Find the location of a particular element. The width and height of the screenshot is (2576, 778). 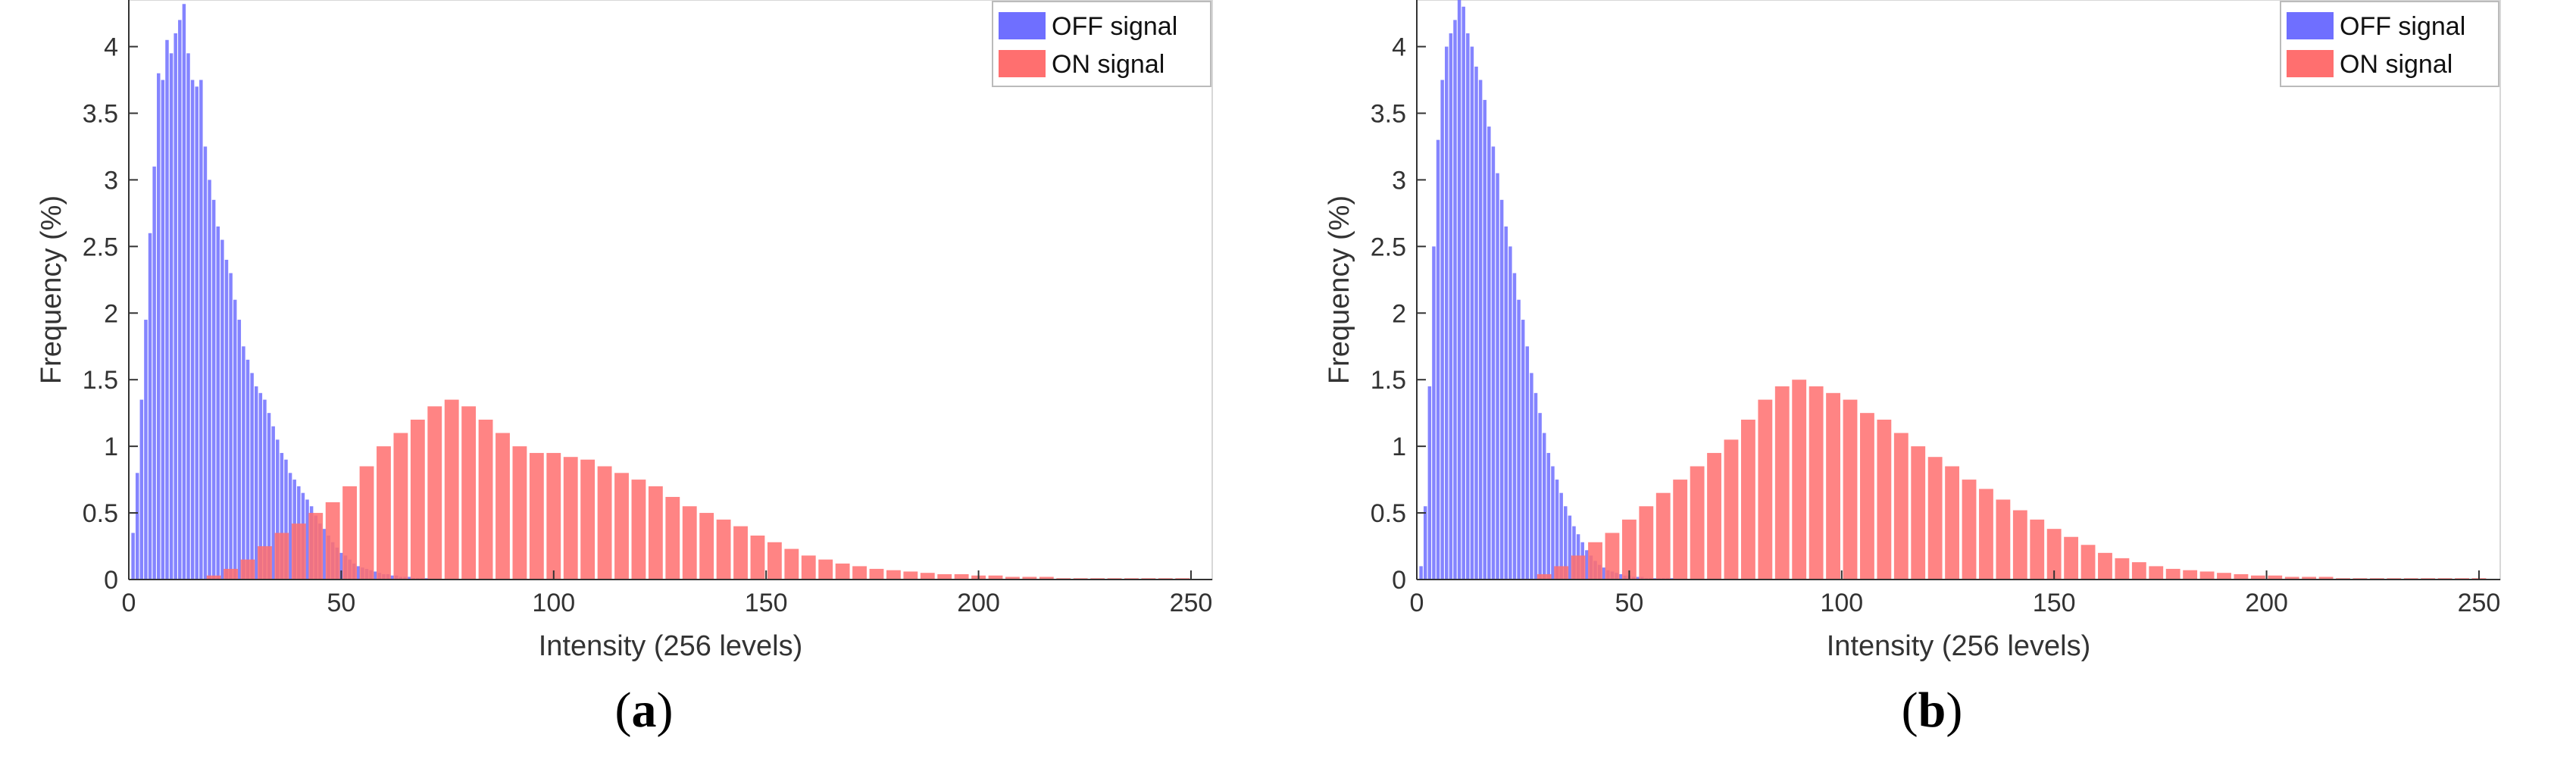

x-tick-label: 200 is located at coordinates (978, 603).